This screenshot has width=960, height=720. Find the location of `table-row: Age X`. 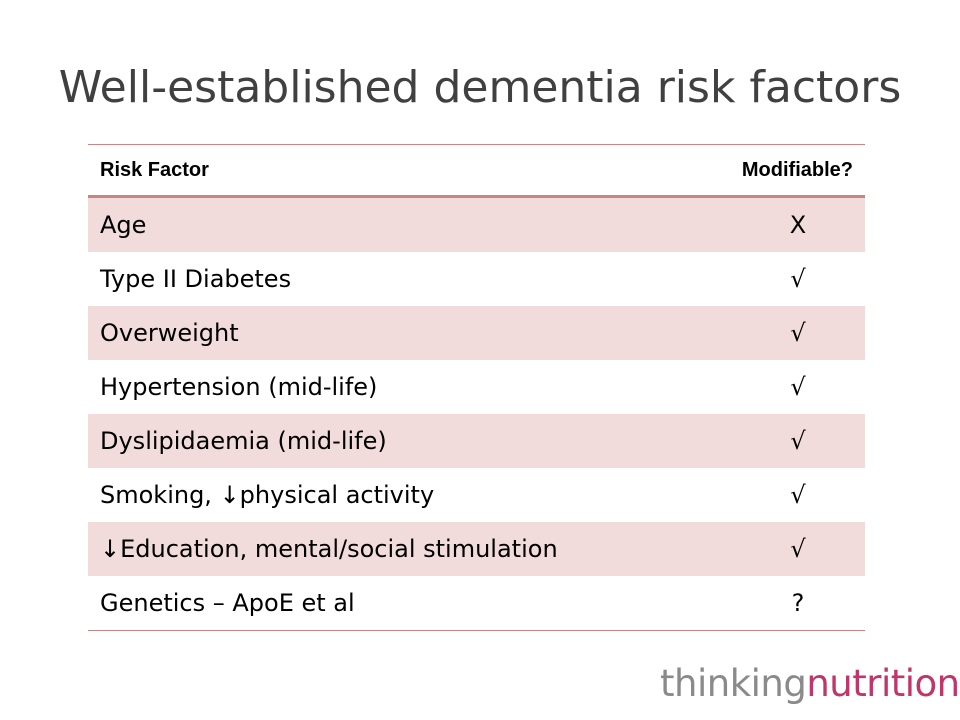

table-row: Age X is located at coordinates (476, 225).